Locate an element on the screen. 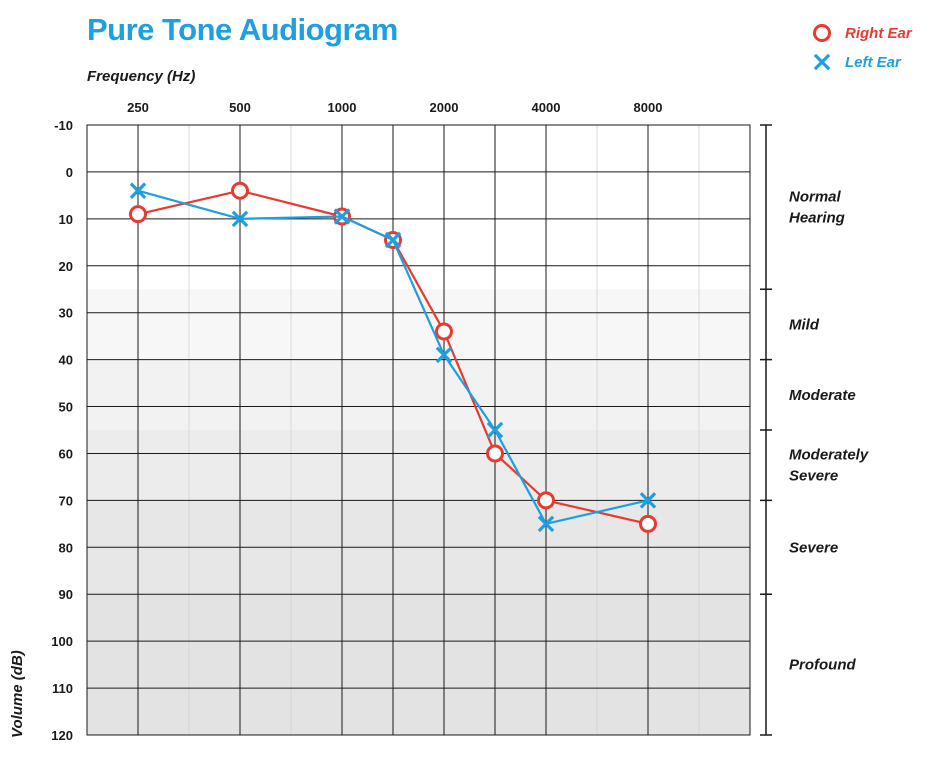 This screenshot has height=761, width=930. band-label-normal-hearing: Normal Hearing is located at coordinates (817, 208).